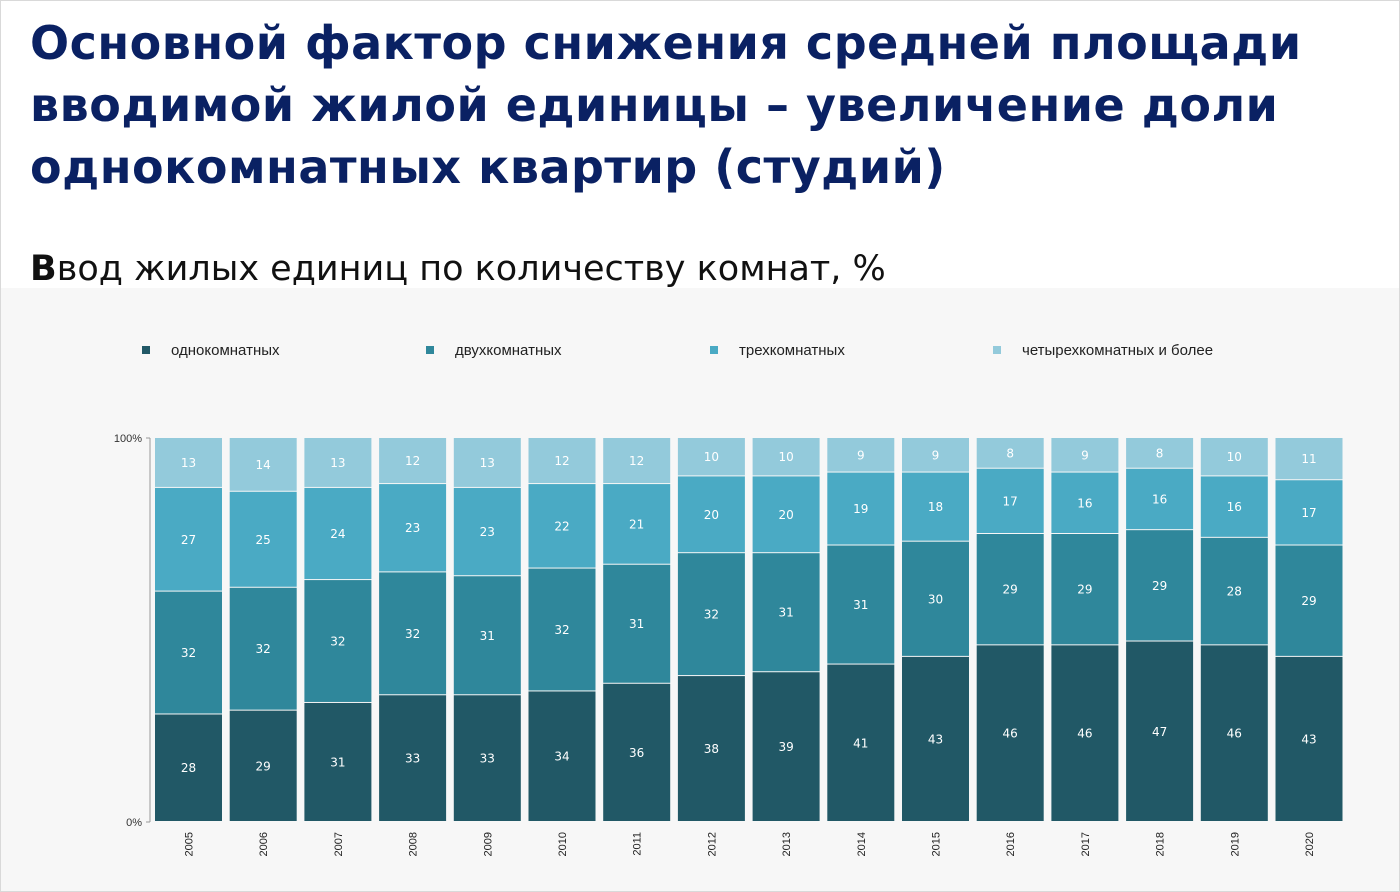 The image size is (1400, 892). I want to click on legend-label-four-plus-room: четырехкомнатных и более, so click(1118, 350).